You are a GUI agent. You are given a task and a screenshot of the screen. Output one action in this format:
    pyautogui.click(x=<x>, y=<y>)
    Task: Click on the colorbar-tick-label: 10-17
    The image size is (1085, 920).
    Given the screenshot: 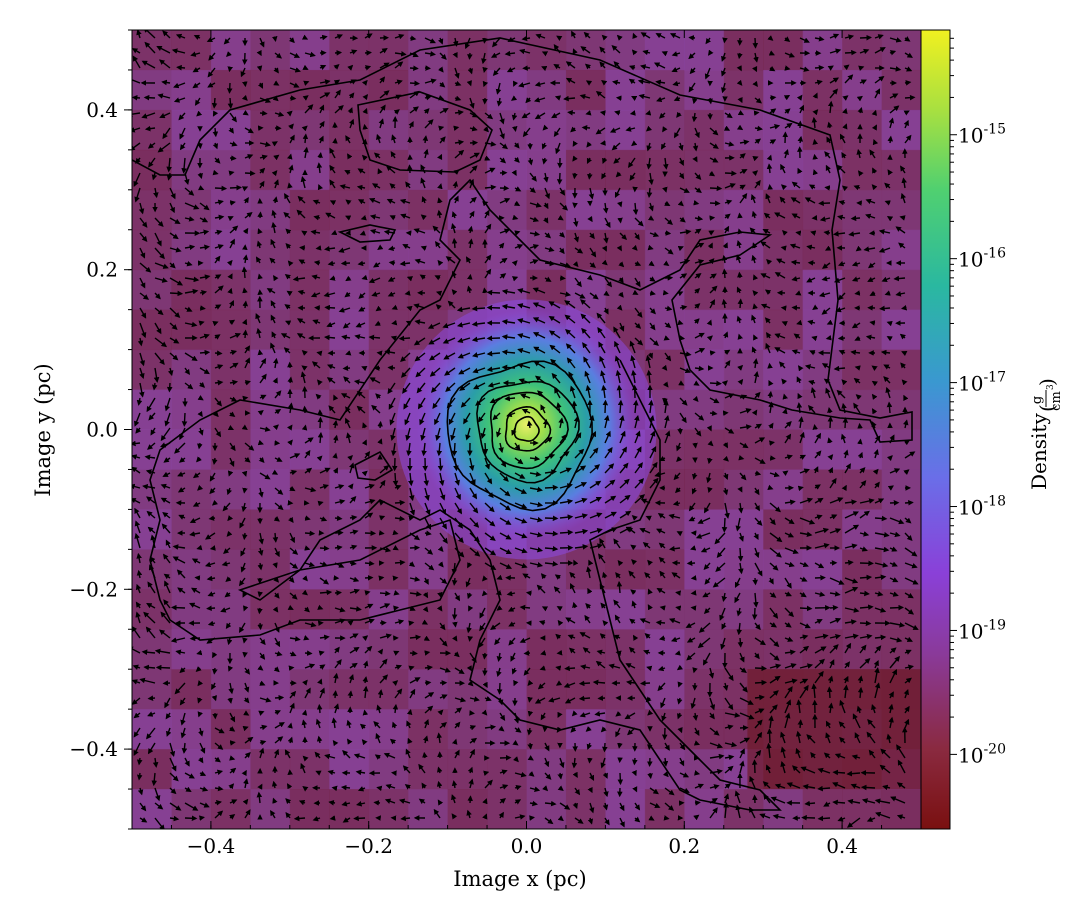 What is the action you would take?
    pyautogui.click(x=982, y=383)
    